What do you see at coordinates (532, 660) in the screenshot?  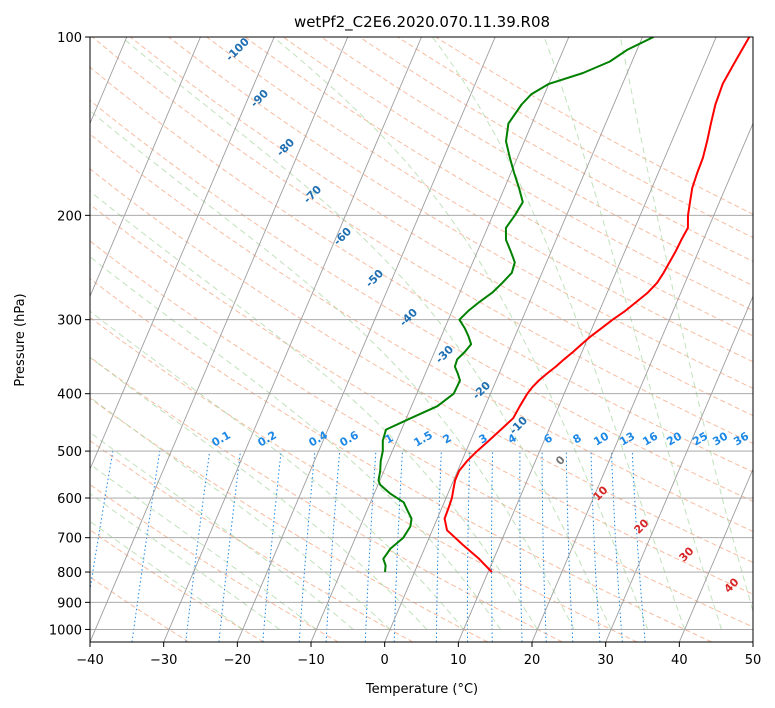 I see `x-tick-label: 20` at bounding box center [532, 660].